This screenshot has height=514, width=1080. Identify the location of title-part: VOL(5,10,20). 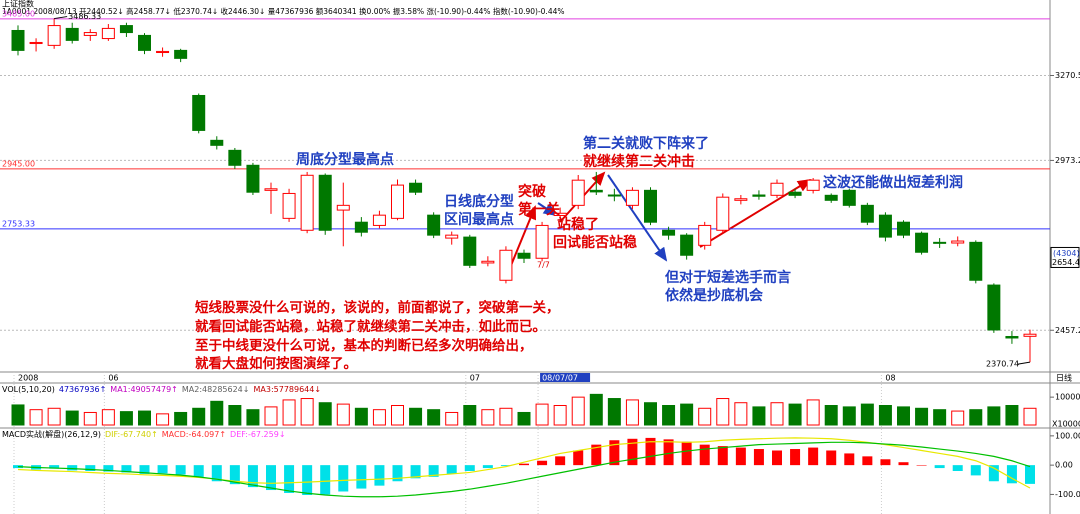
(28, 389).